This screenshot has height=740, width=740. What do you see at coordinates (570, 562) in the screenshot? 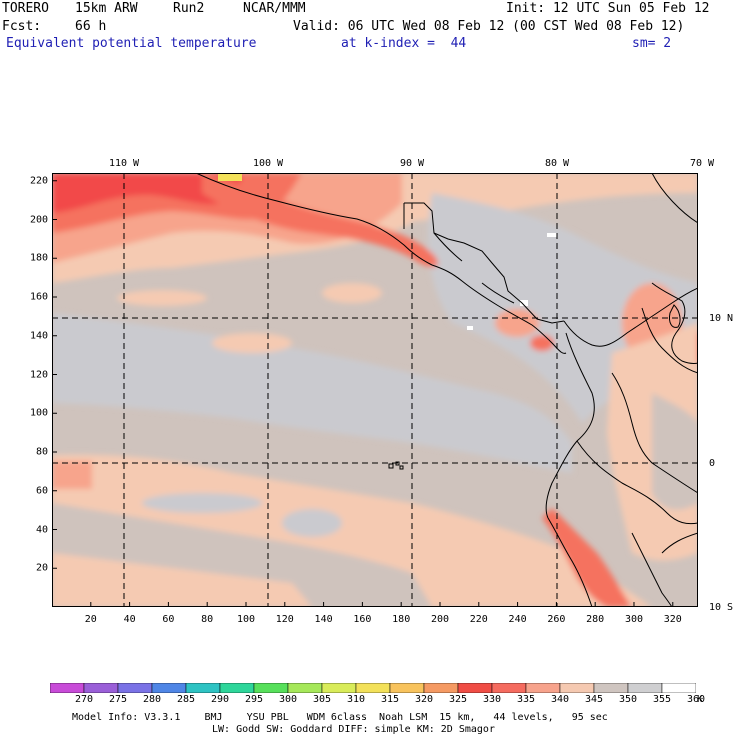
I see `coastline-peru` at bounding box center [570, 562].